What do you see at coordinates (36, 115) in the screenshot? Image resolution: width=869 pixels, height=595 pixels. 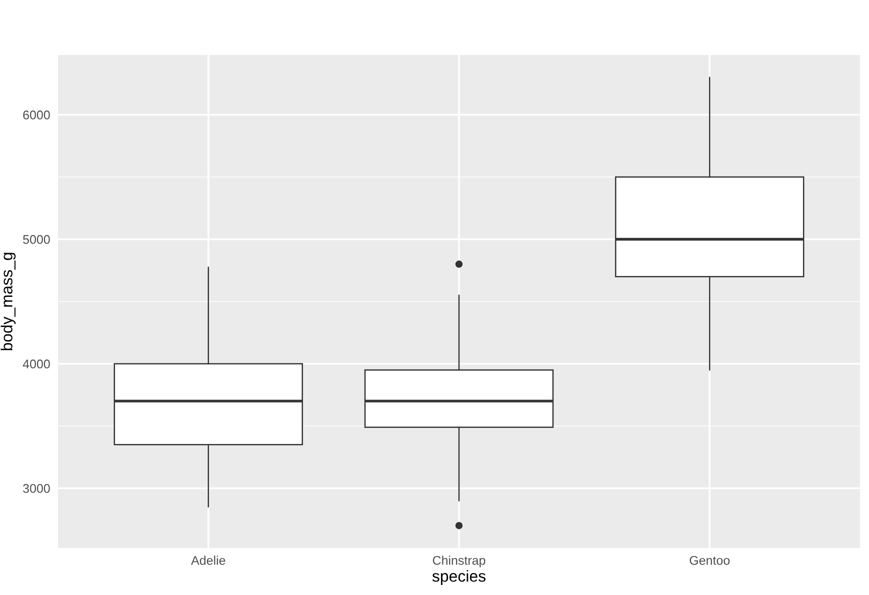 I see `y-tick-label: 6000` at bounding box center [36, 115].